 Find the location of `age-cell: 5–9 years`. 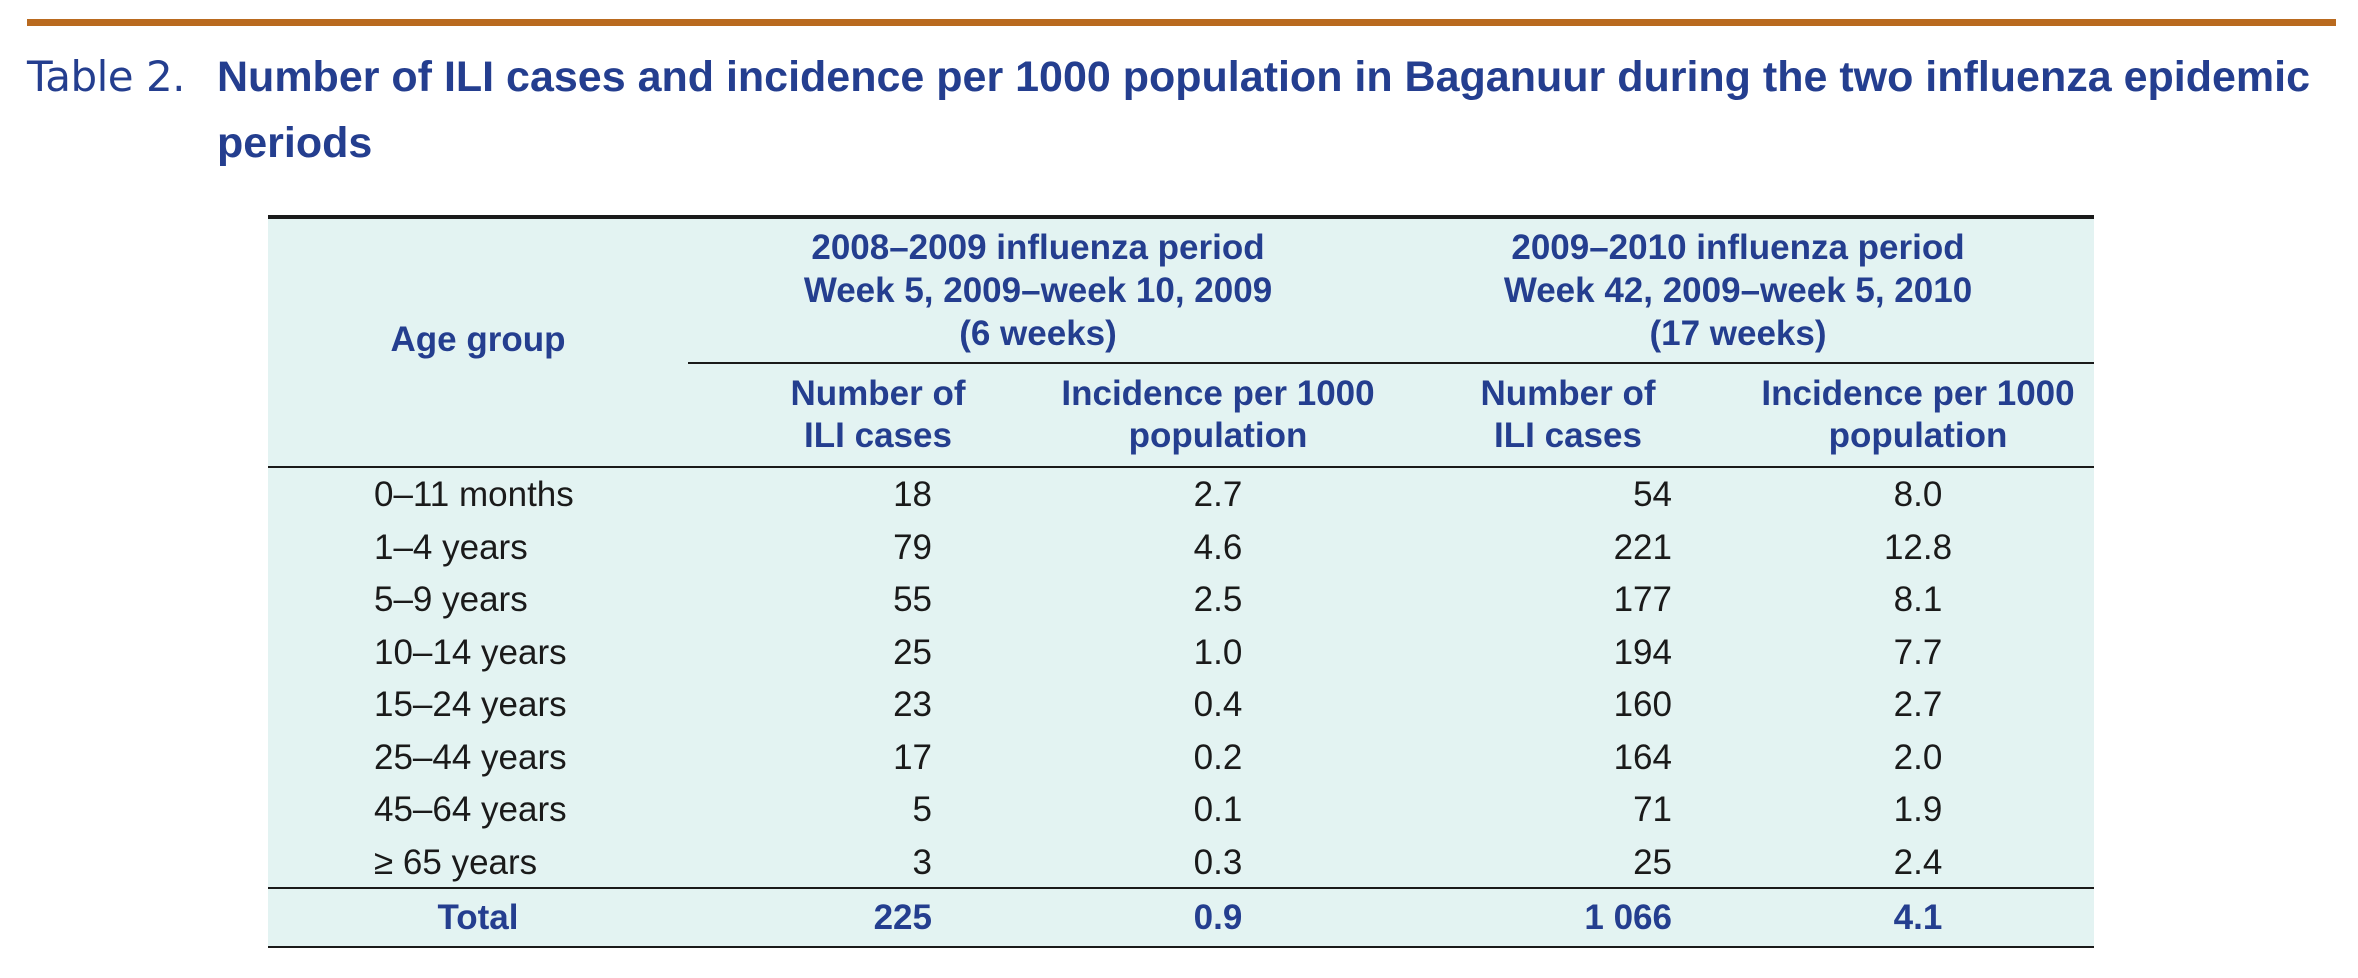

age-cell: 5–9 years is located at coordinates (451, 599).